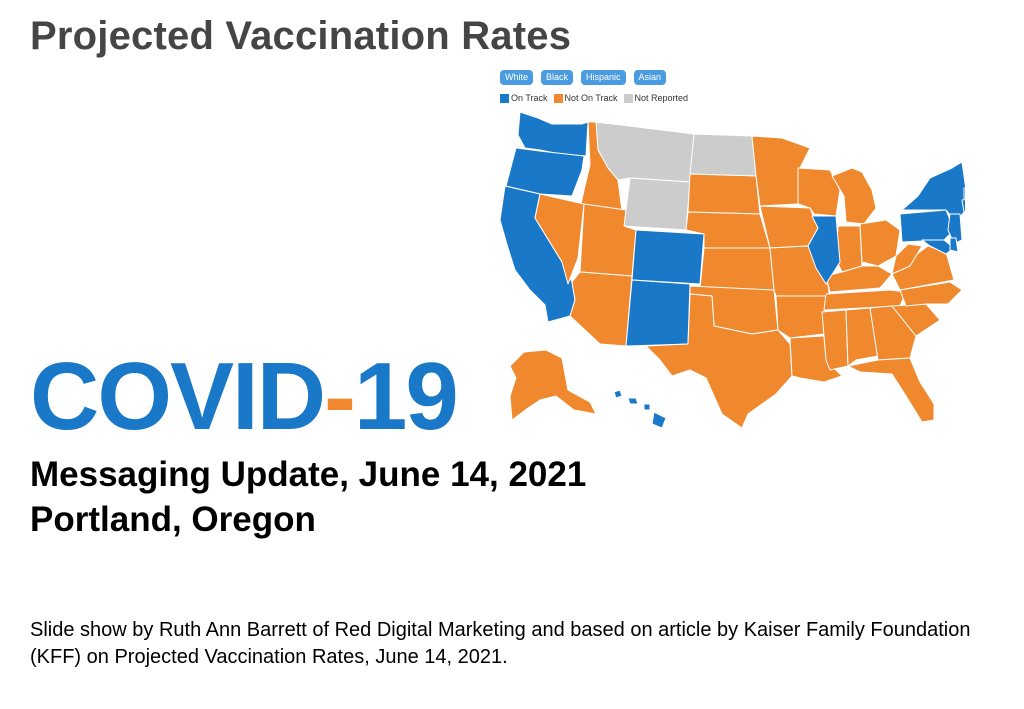 The width and height of the screenshot is (1024, 709). Describe the element at coordinates (954, 245) in the screenshot. I see `state-delaware` at that location.